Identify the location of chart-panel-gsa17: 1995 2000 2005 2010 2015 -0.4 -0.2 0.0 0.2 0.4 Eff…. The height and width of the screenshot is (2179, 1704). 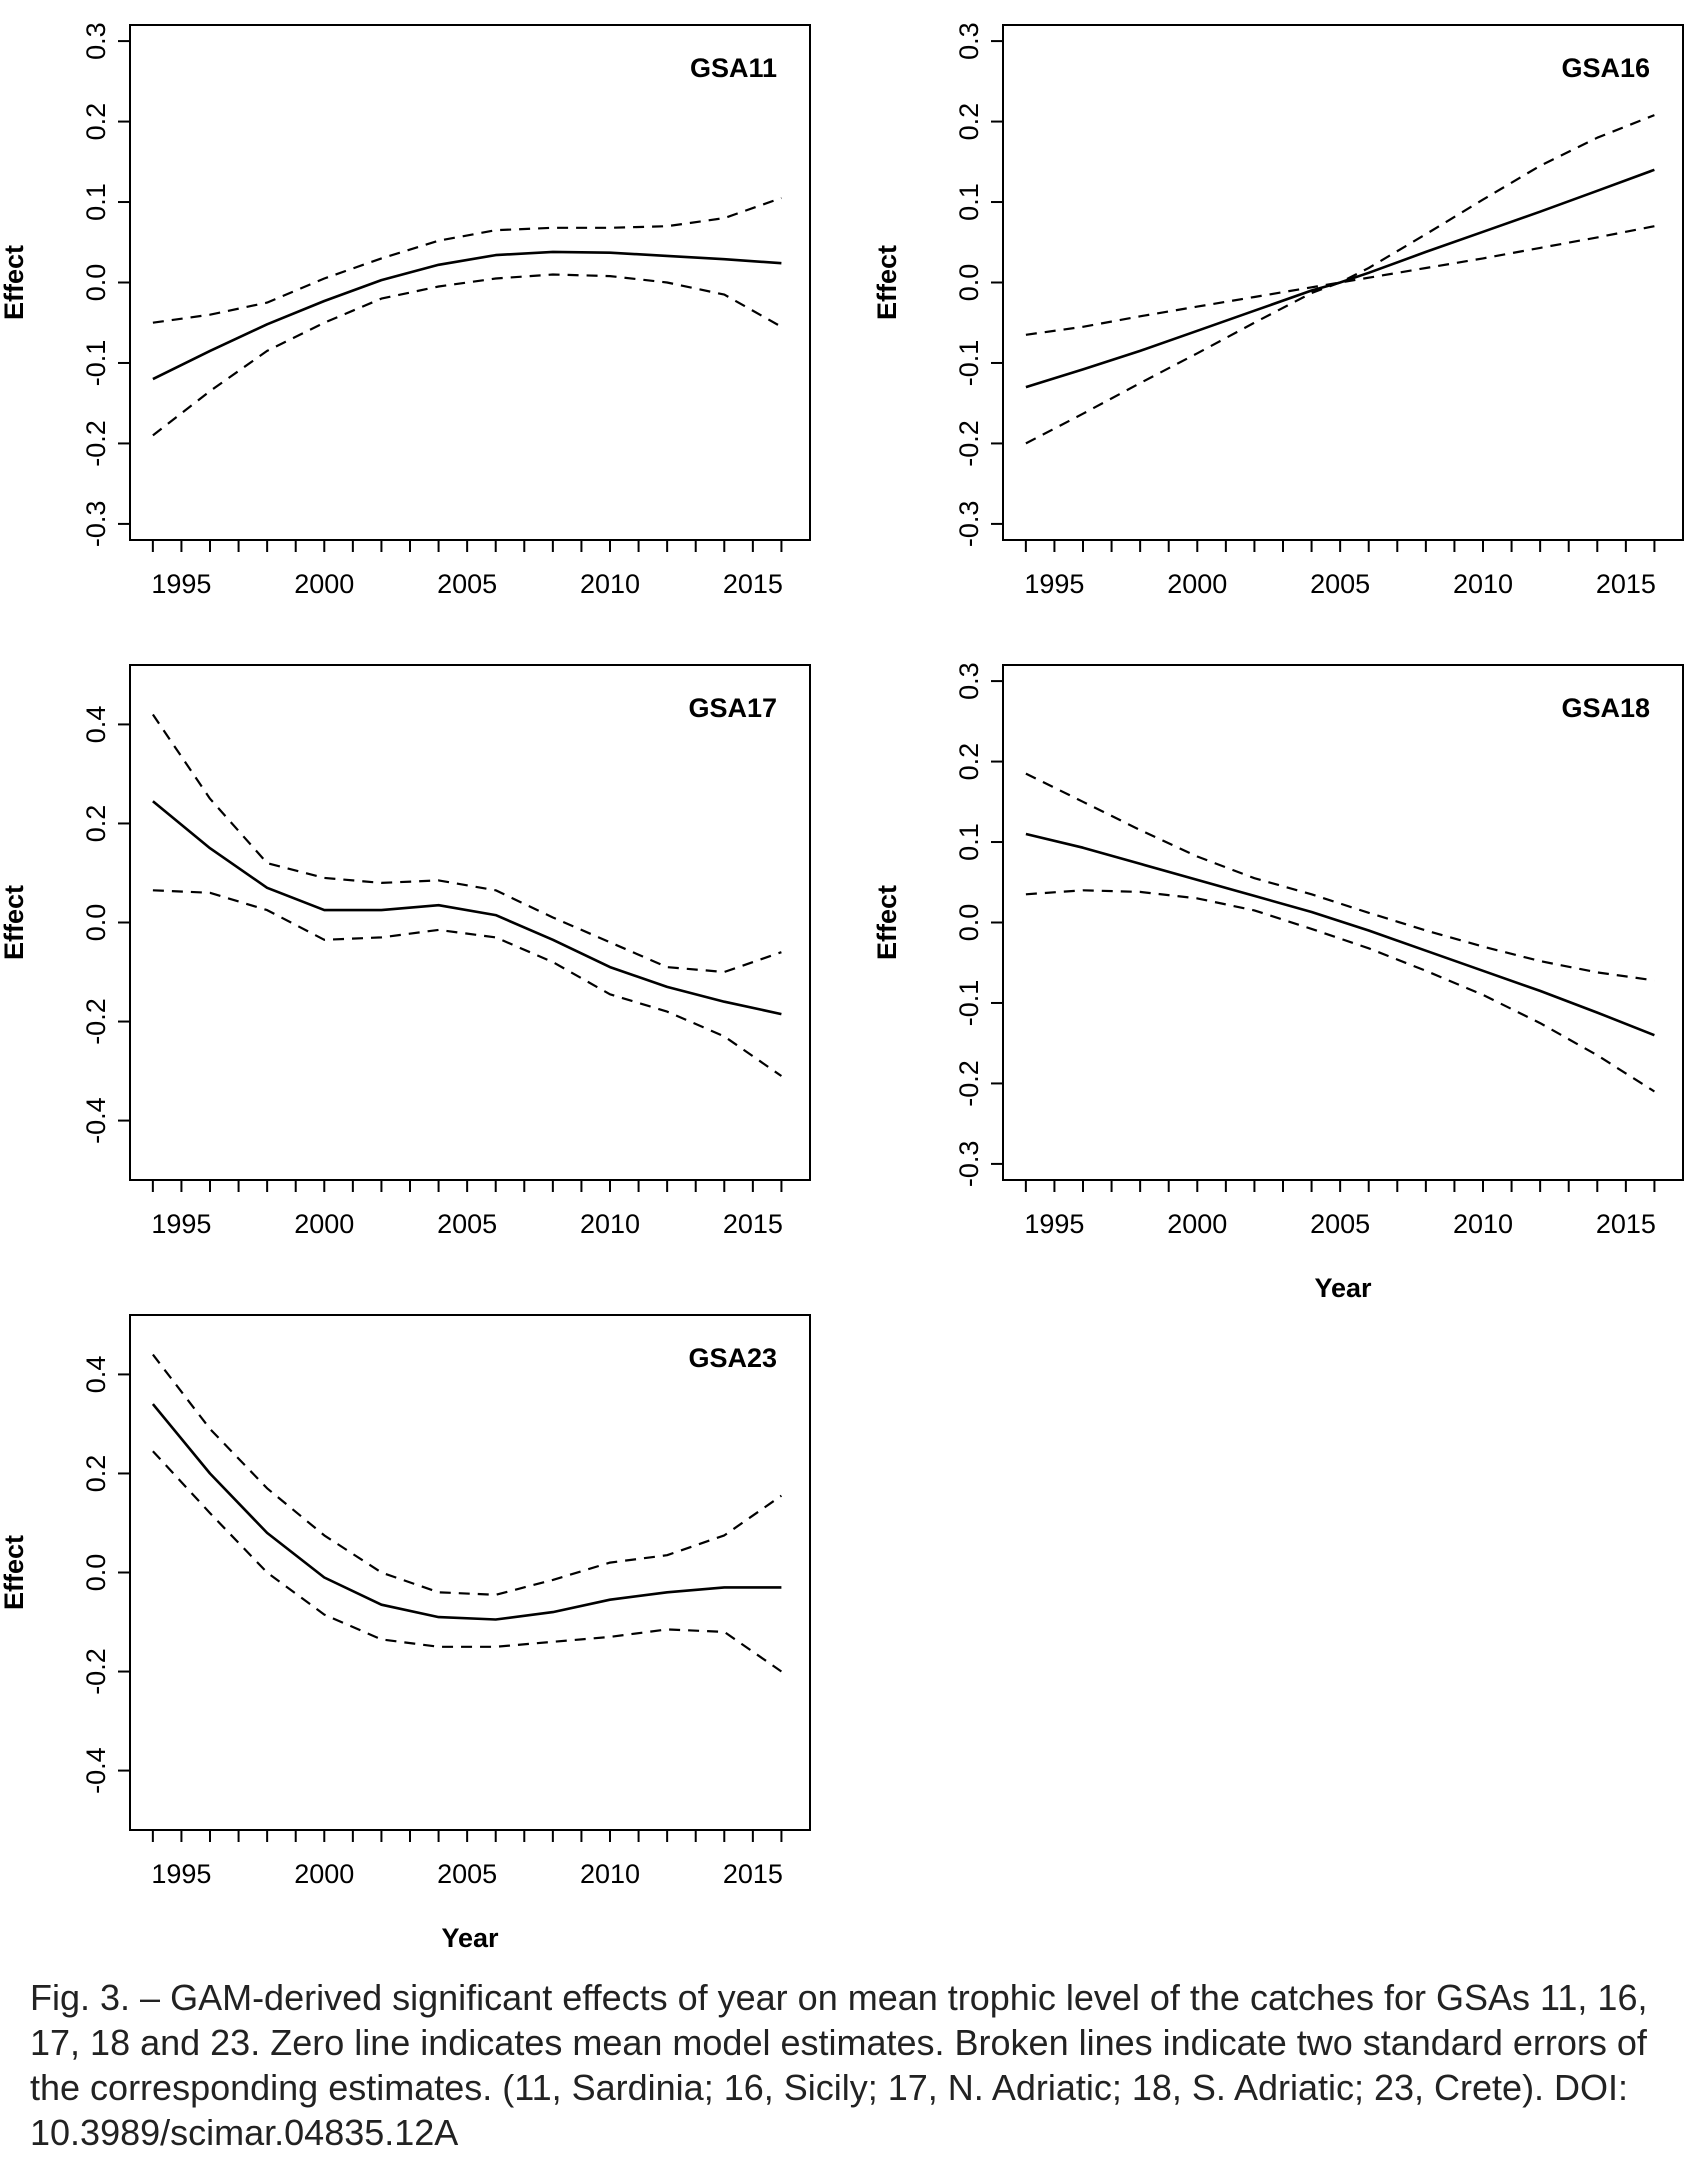
(405, 951).